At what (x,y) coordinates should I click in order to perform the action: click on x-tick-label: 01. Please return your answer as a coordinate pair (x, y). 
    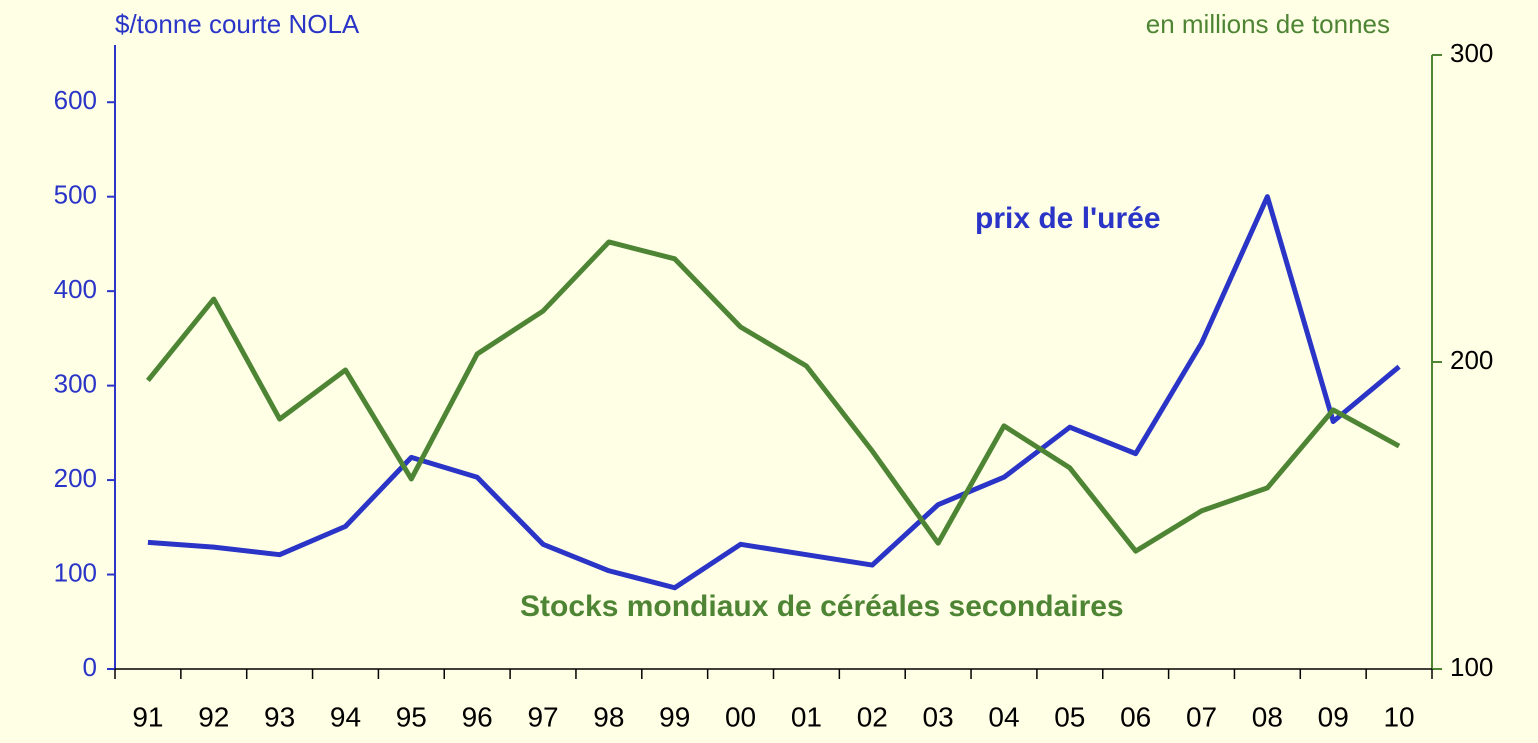
    Looking at the image, I should click on (806, 716).